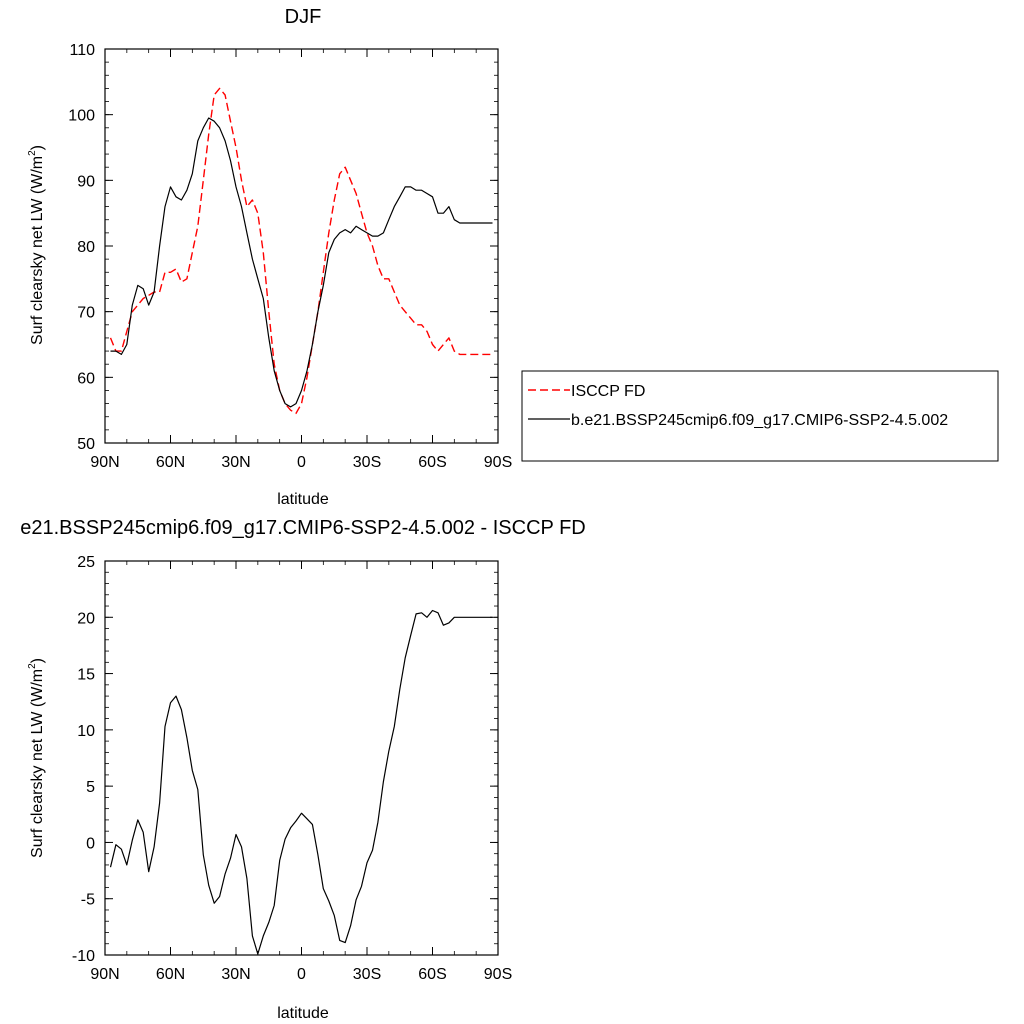 The height and width of the screenshot is (1024, 1024). I want to click on legend-label-isccp: ISCCP FD, so click(608, 391).